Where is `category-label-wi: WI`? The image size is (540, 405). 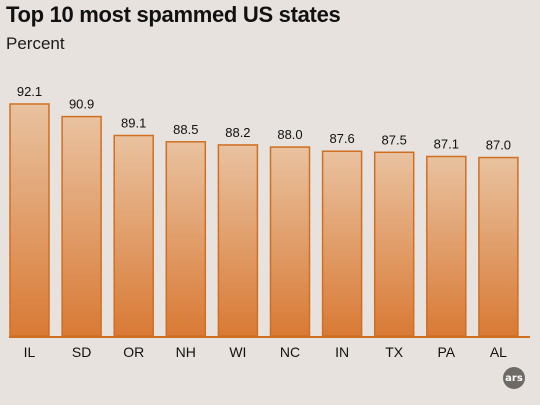
category-label-wi: WI is located at coordinates (237, 352).